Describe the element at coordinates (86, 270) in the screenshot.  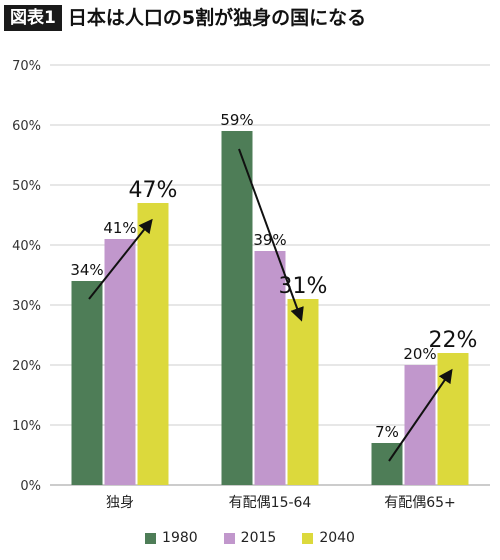
I see `data-label: 34%` at that location.